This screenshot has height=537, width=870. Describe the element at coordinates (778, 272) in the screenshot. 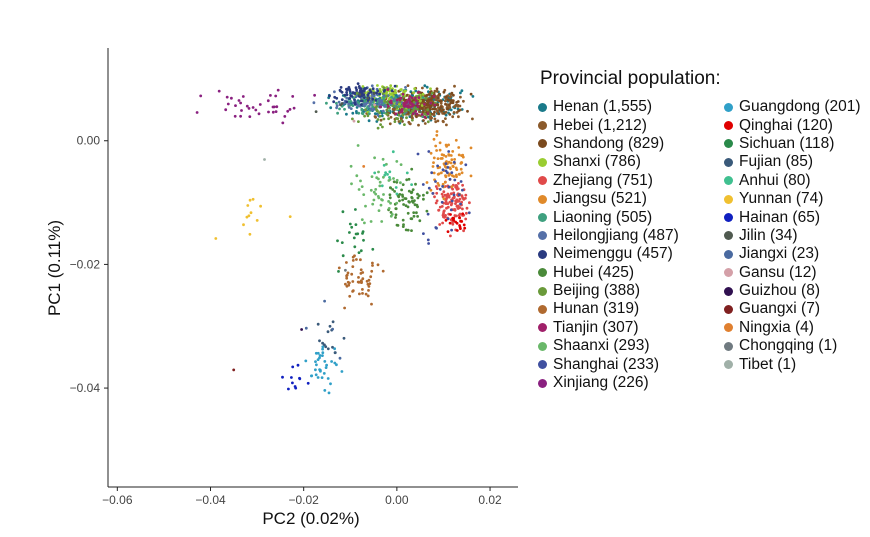

I see `legend-label: Gansu (12)` at that location.